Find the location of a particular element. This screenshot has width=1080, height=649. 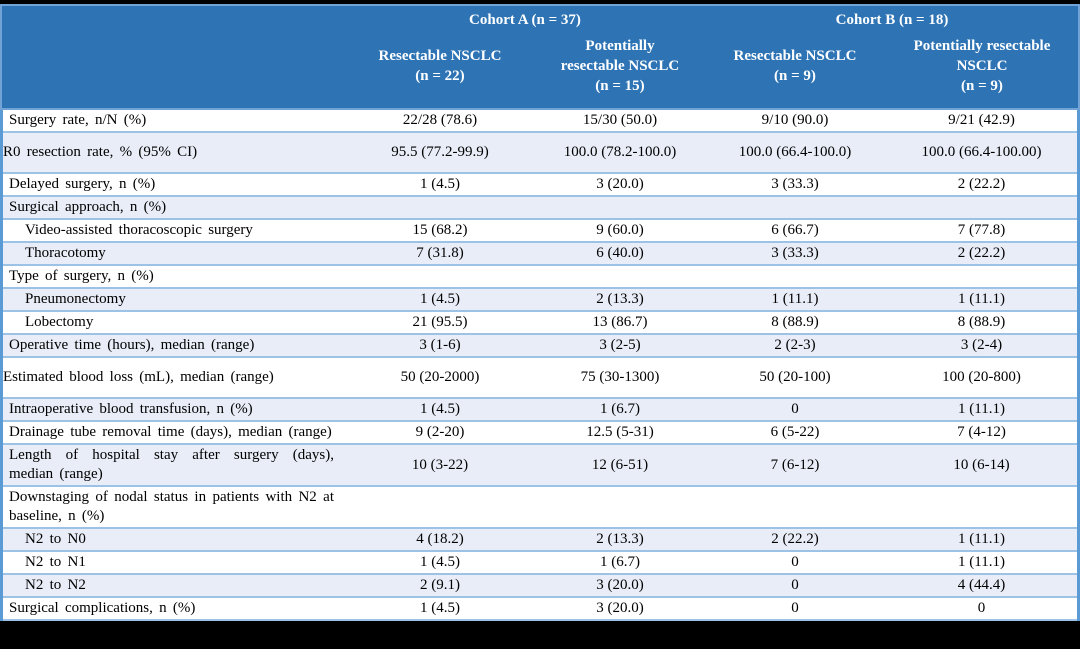

value-cell: 6 (40.0) is located at coordinates (620, 253).